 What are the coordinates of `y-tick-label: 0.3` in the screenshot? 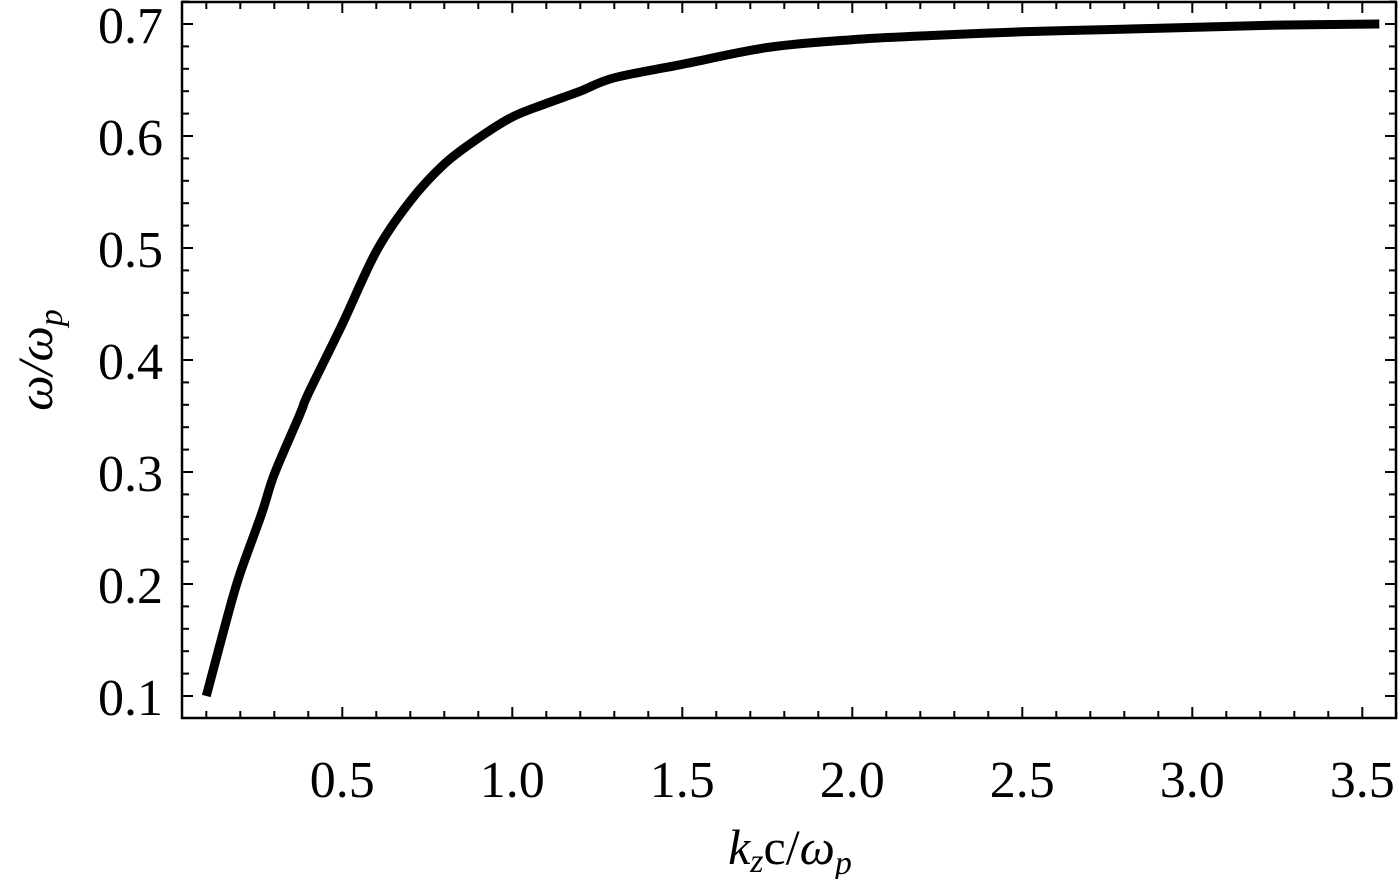 It's located at (130, 474).